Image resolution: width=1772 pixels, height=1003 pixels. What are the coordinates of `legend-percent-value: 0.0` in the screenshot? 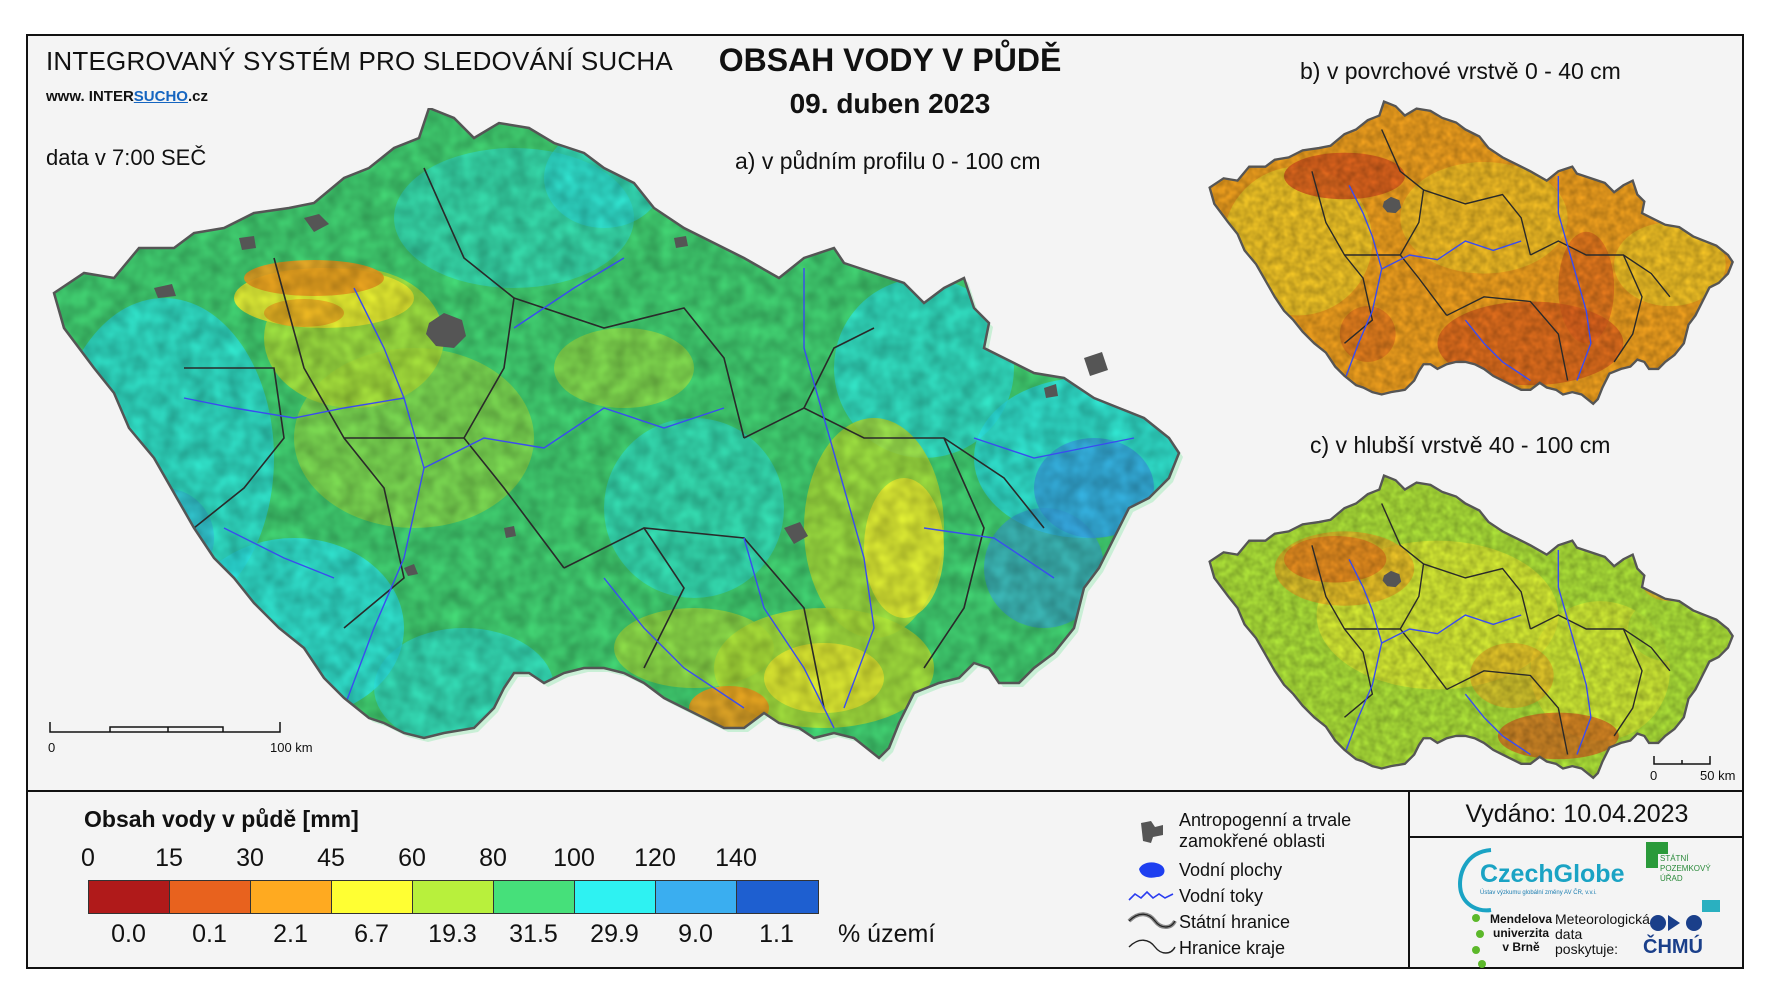 It's located at (128, 934).